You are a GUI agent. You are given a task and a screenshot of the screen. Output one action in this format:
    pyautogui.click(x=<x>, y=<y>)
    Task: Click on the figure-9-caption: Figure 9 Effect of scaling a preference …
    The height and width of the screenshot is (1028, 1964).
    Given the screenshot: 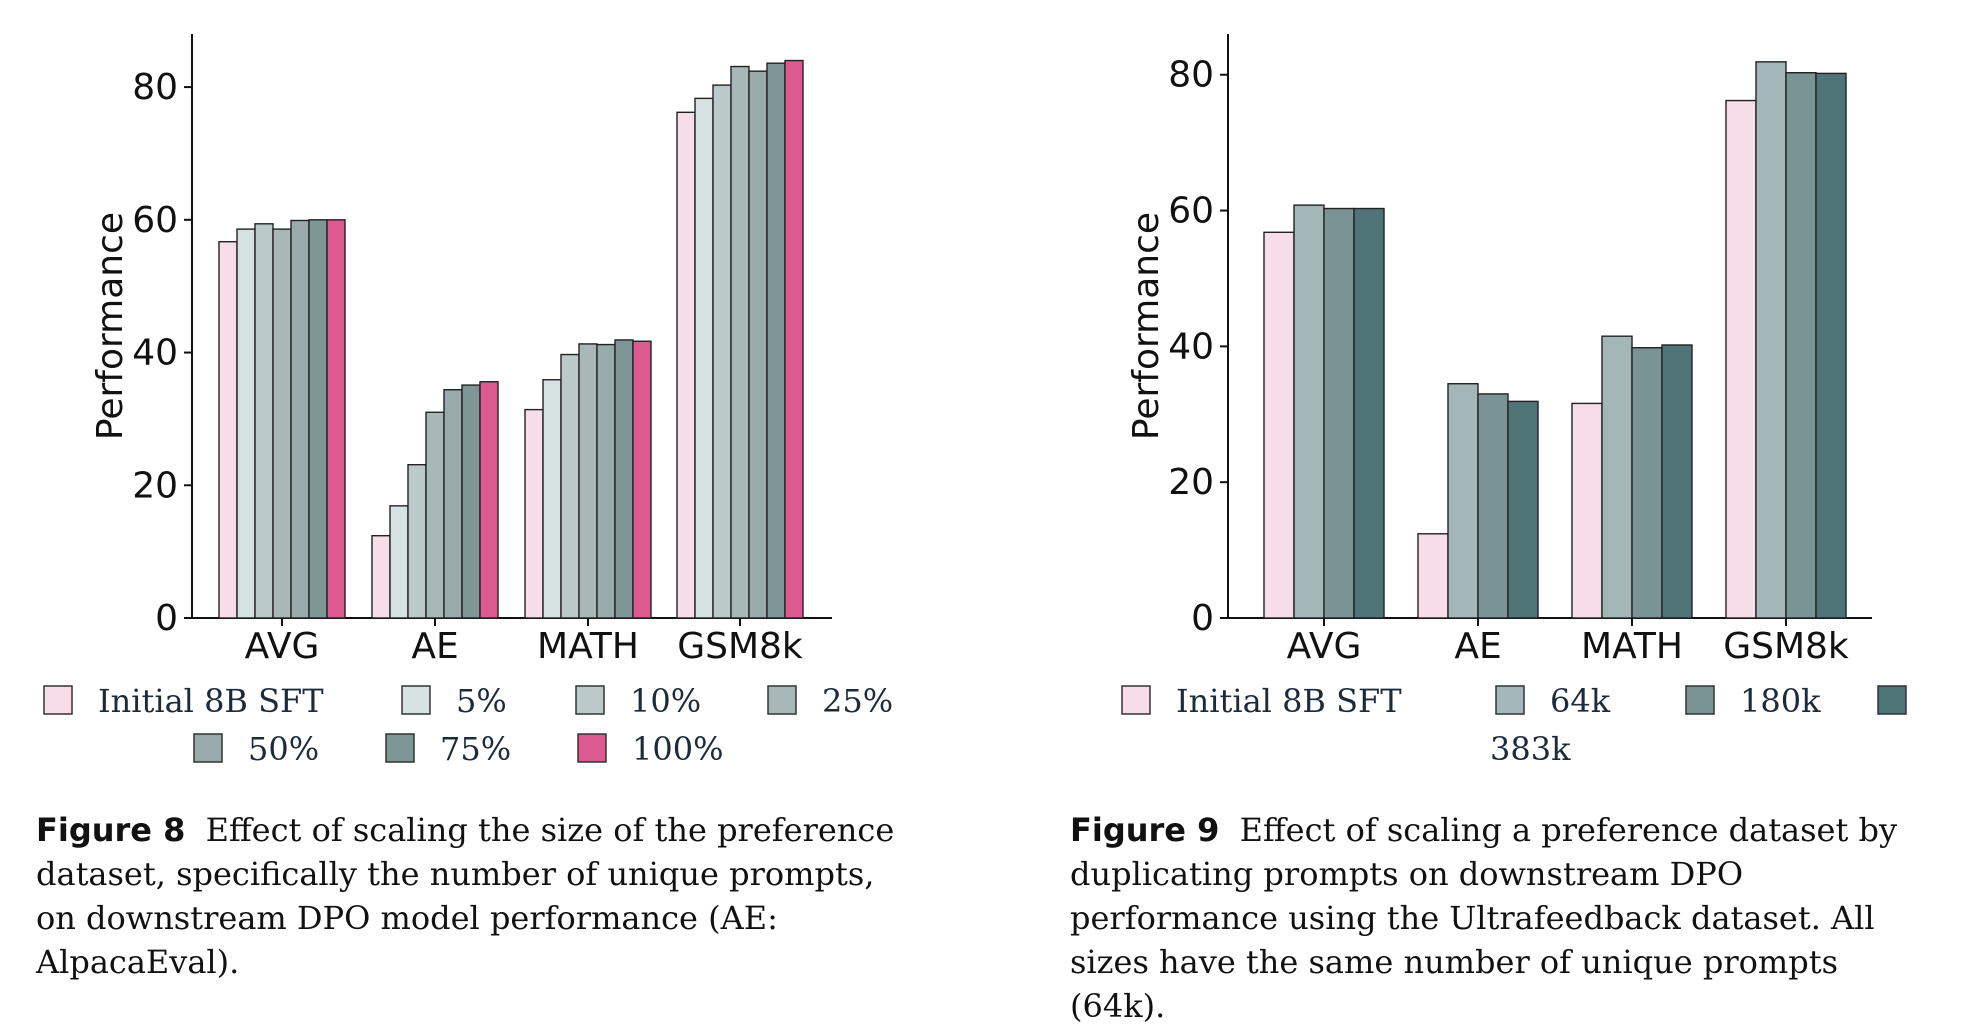 What is the action you would take?
    pyautogui.click(x=1500, y=918)
    